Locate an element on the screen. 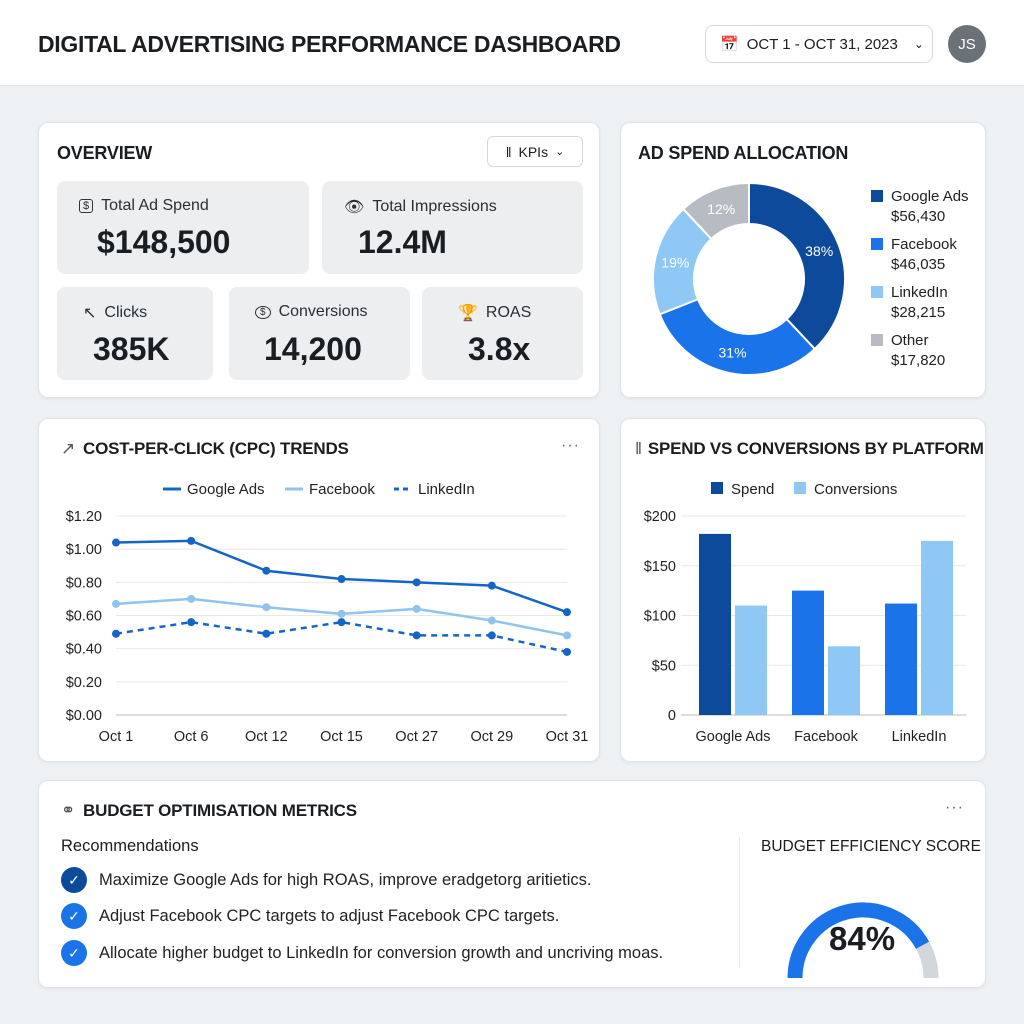 This screenshot has width=1024, height=1024. x-tick-label: Oct 1 is located at coordinates (116, 737).